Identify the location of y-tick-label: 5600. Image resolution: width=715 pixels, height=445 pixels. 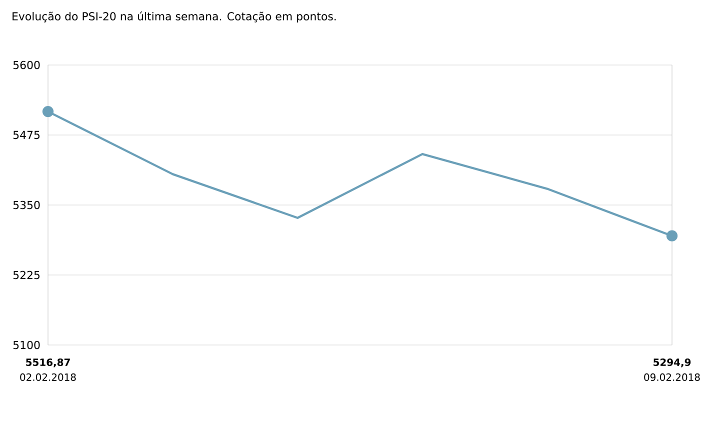
(26, 65).